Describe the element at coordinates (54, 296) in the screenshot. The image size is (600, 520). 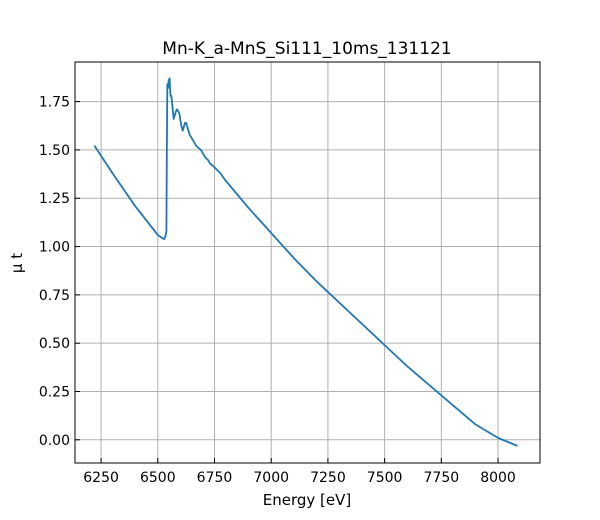
I see `y-tick-label: 0.75` at that location.